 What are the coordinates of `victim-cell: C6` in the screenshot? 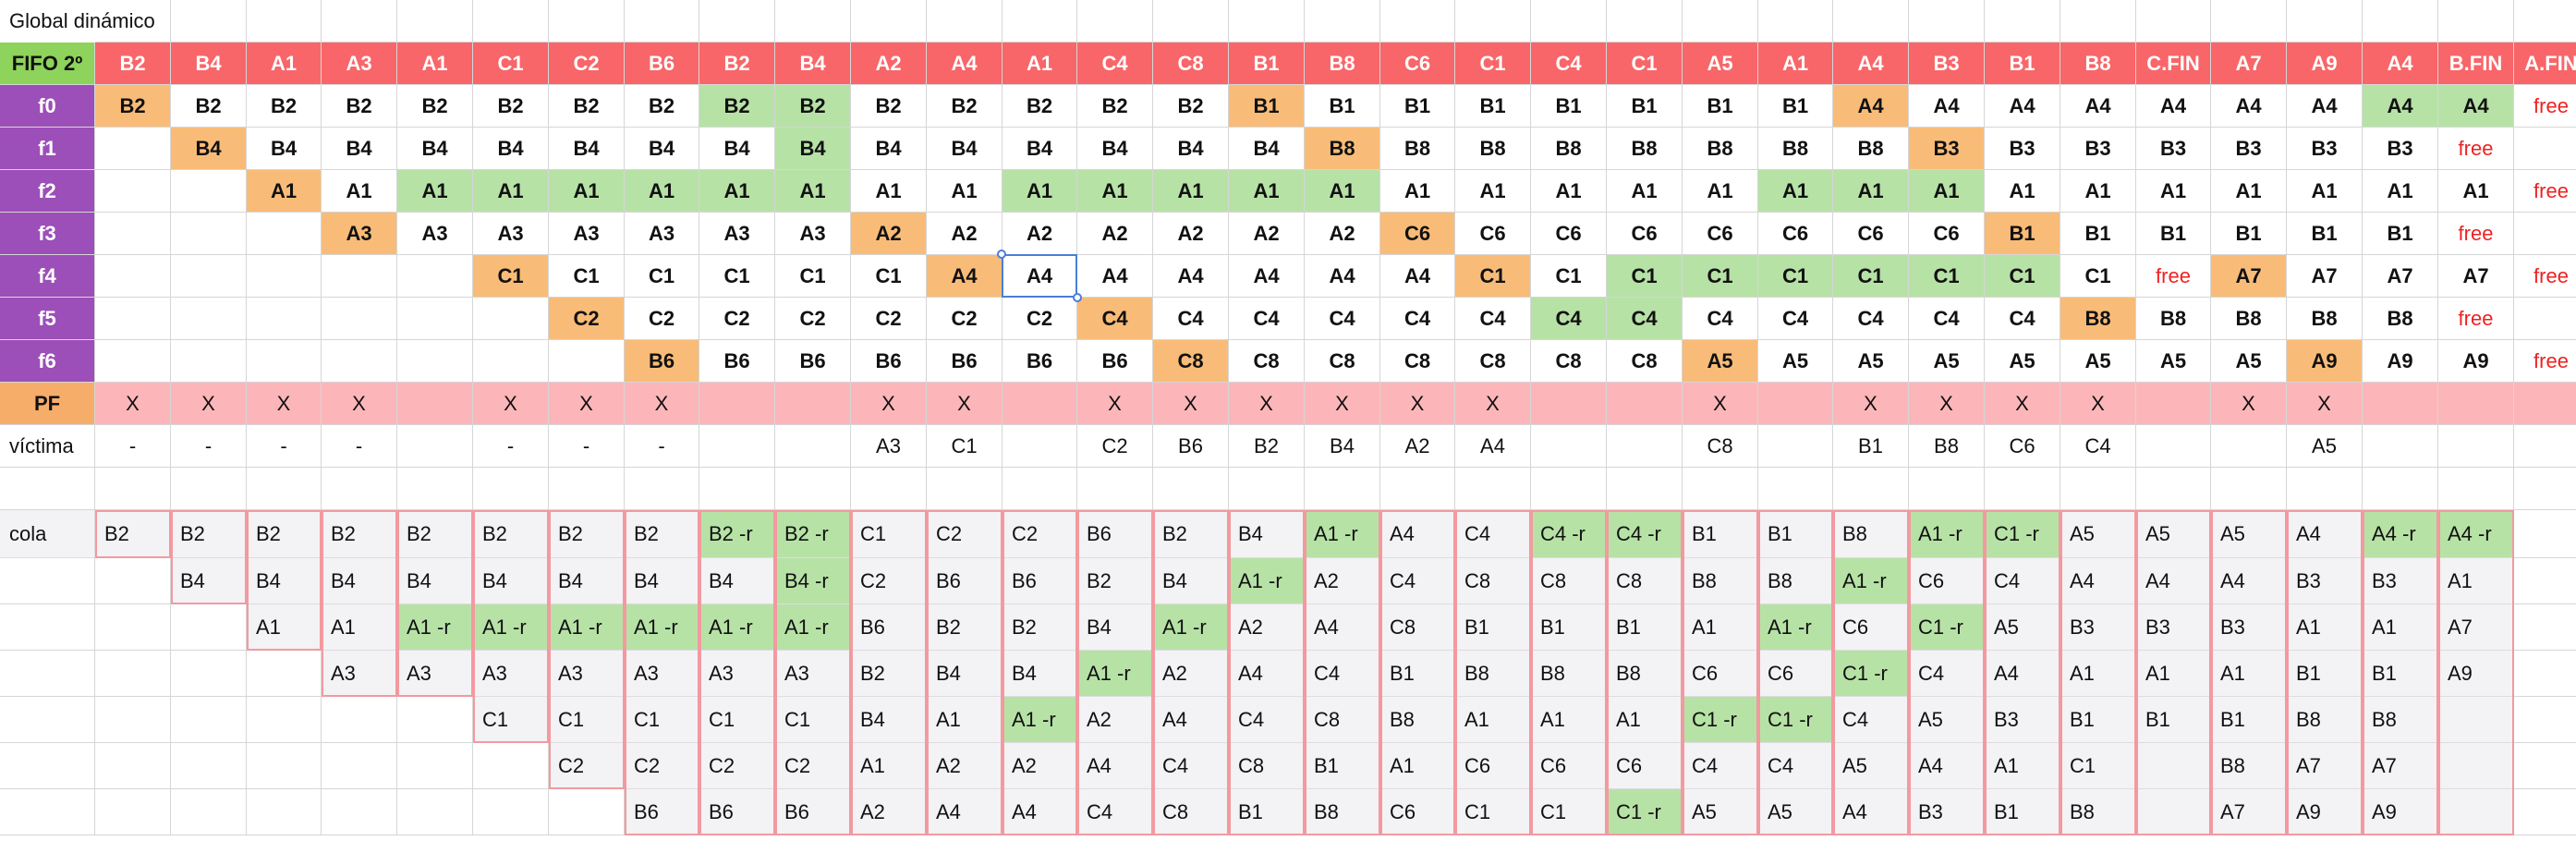 It's located at (2023, 446).